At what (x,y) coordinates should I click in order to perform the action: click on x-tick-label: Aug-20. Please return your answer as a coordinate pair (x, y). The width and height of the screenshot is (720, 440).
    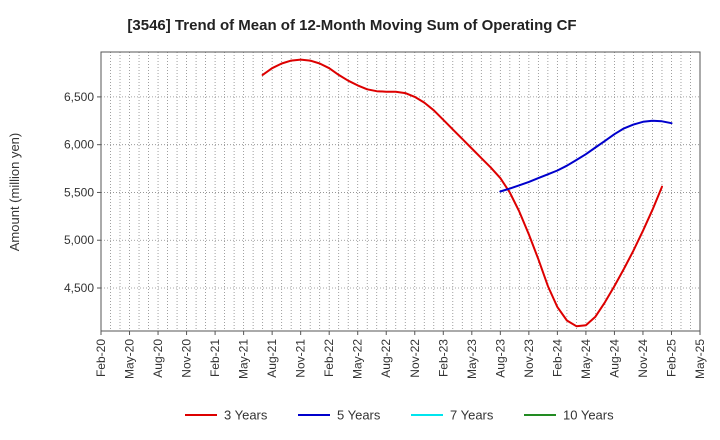
    Looking at the image, I should click on (158, 358).